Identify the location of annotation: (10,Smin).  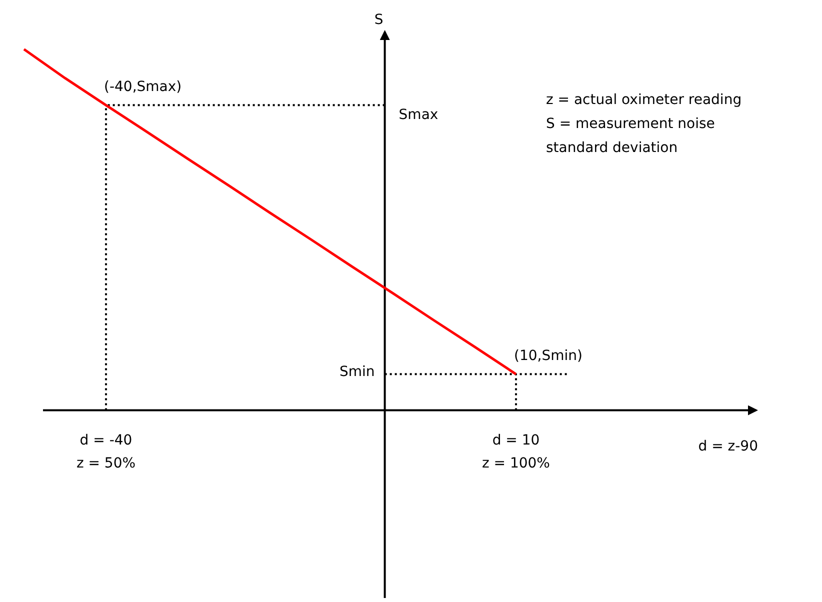
(548, 356).